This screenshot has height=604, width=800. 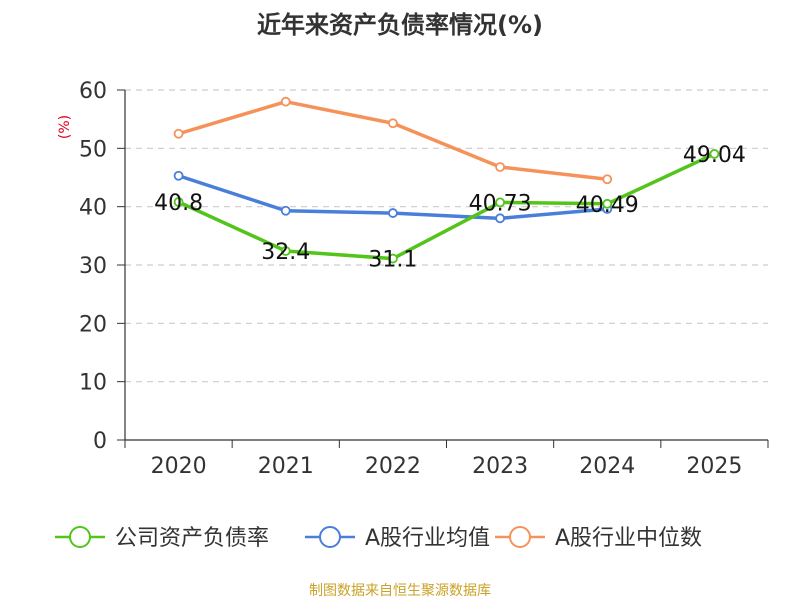 What do you see at coordinates (427, 538) in the screenshot?
I see `legend-label: A股行业均值` at bounding box center [427, 538].